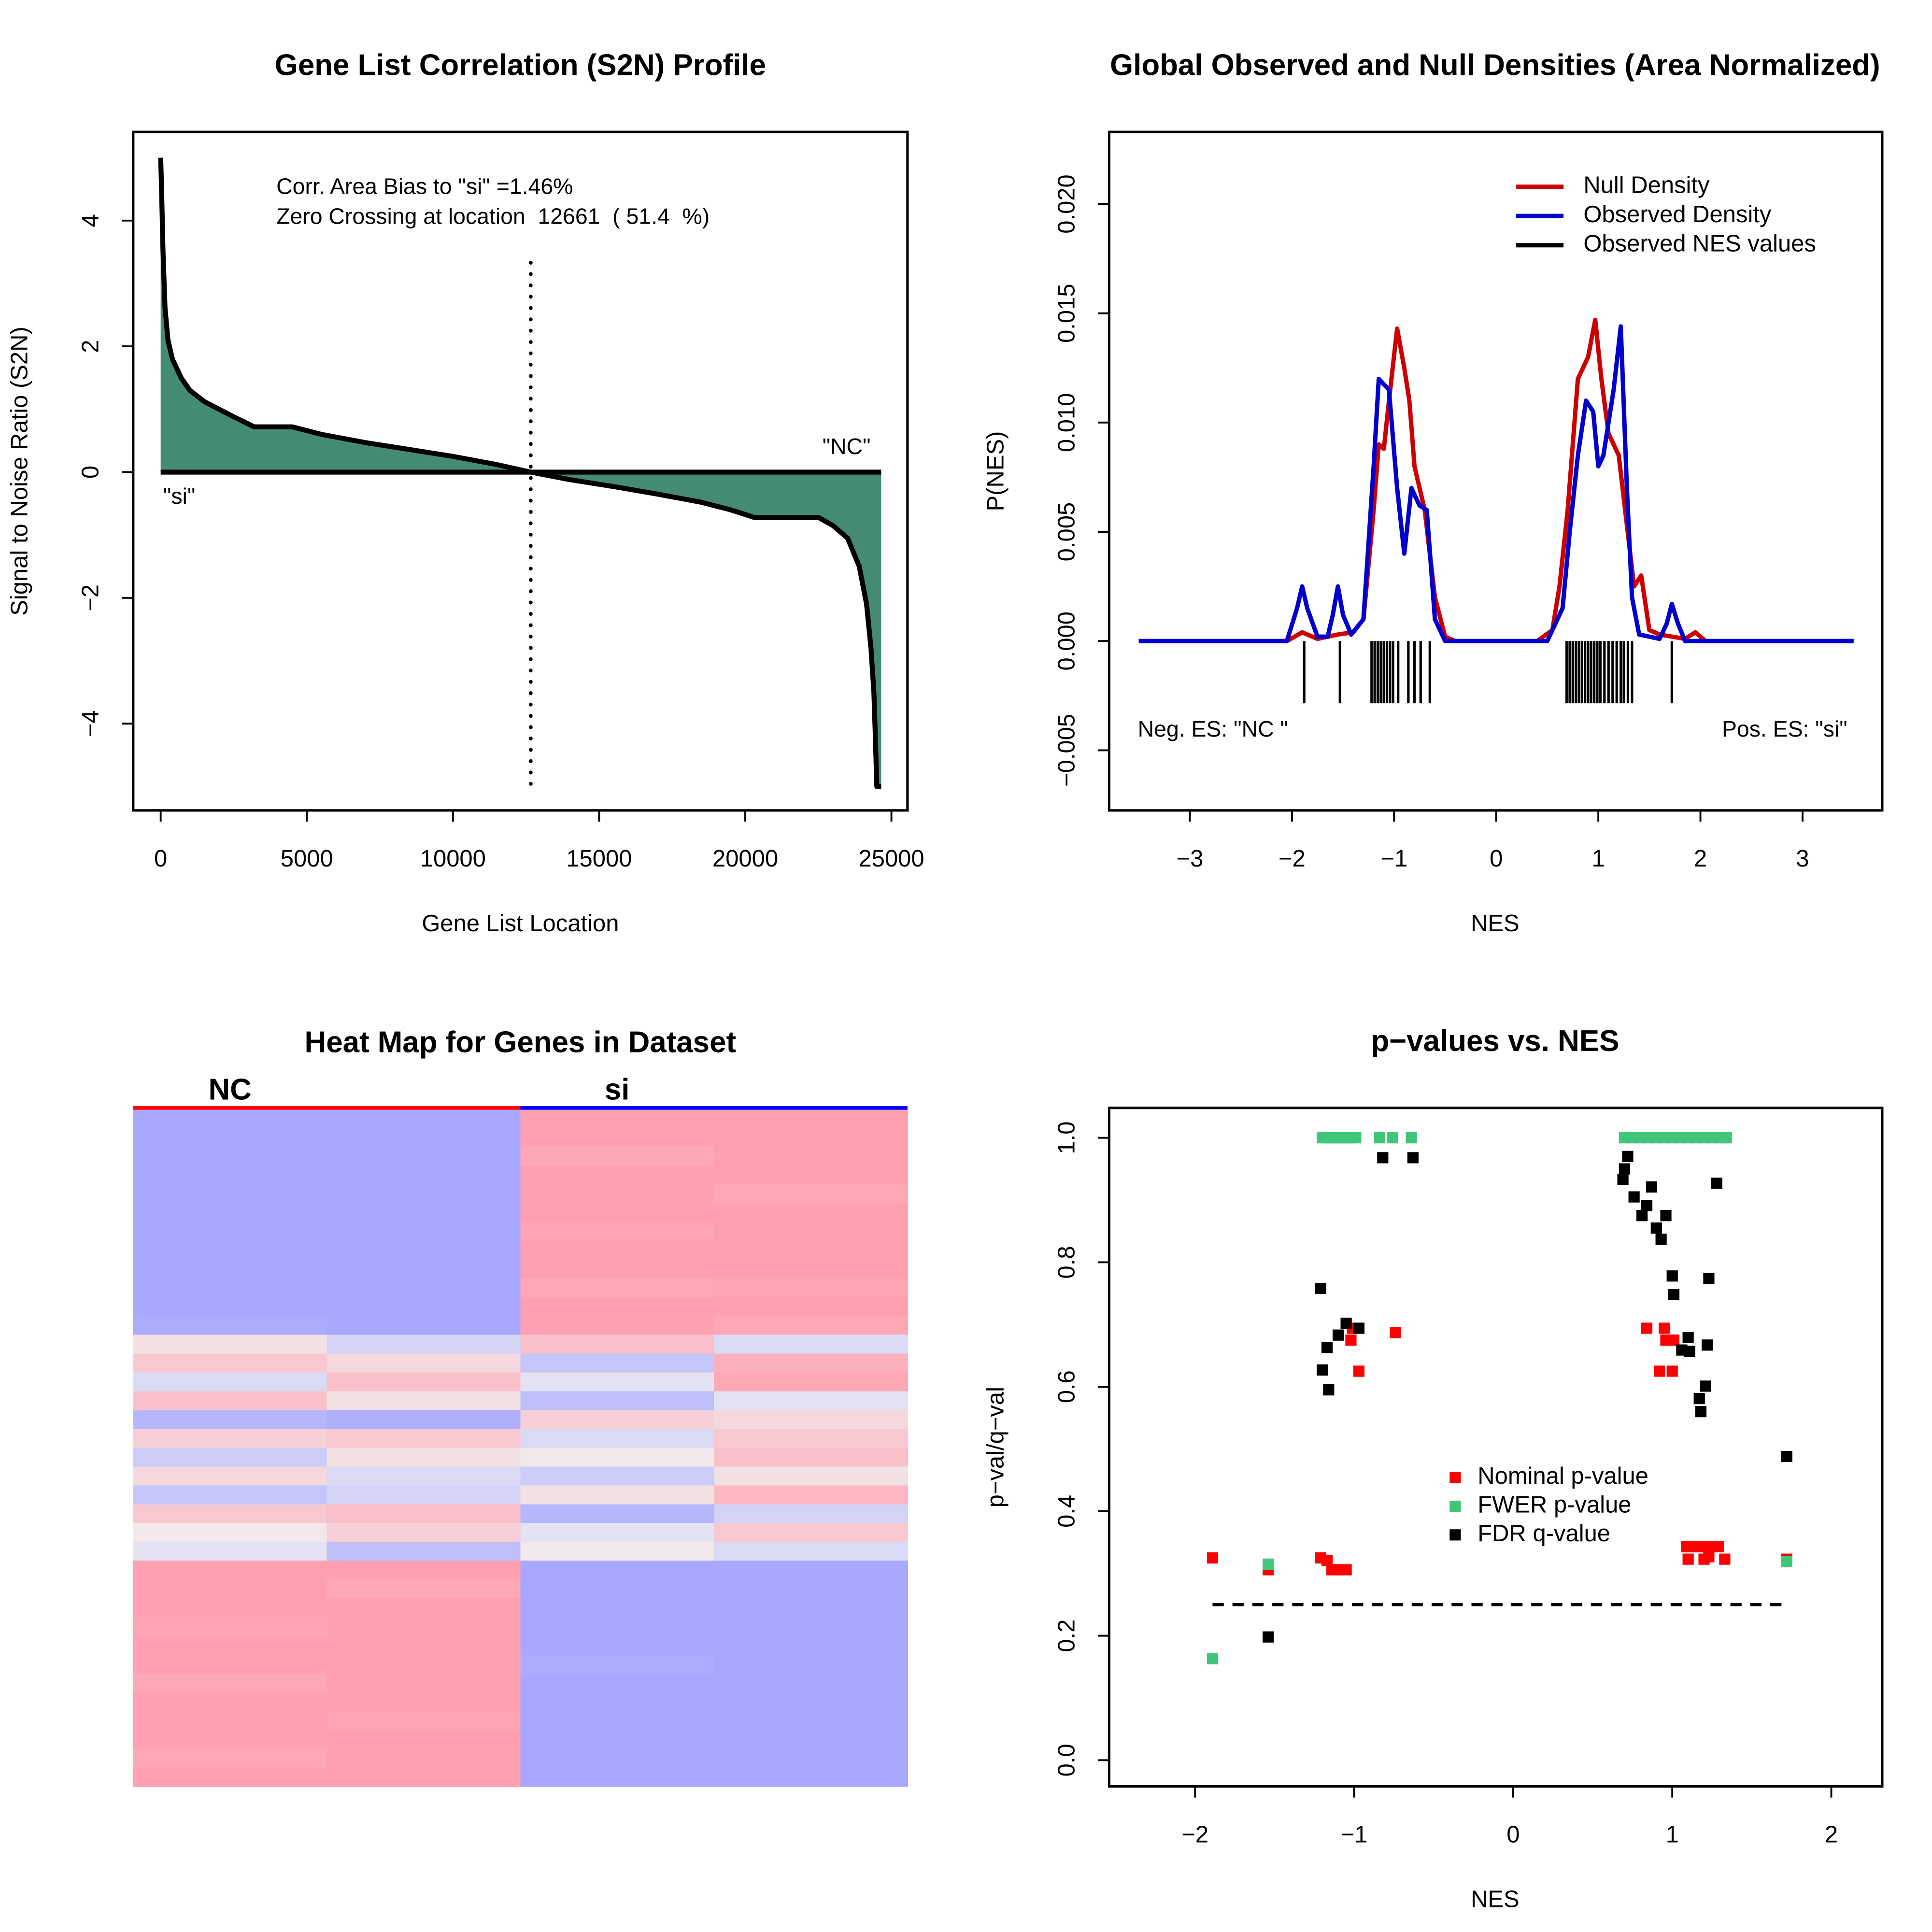  Describe the element at coordinates (617, 1090) in the screenshot. I see `group-label: si` at that location.